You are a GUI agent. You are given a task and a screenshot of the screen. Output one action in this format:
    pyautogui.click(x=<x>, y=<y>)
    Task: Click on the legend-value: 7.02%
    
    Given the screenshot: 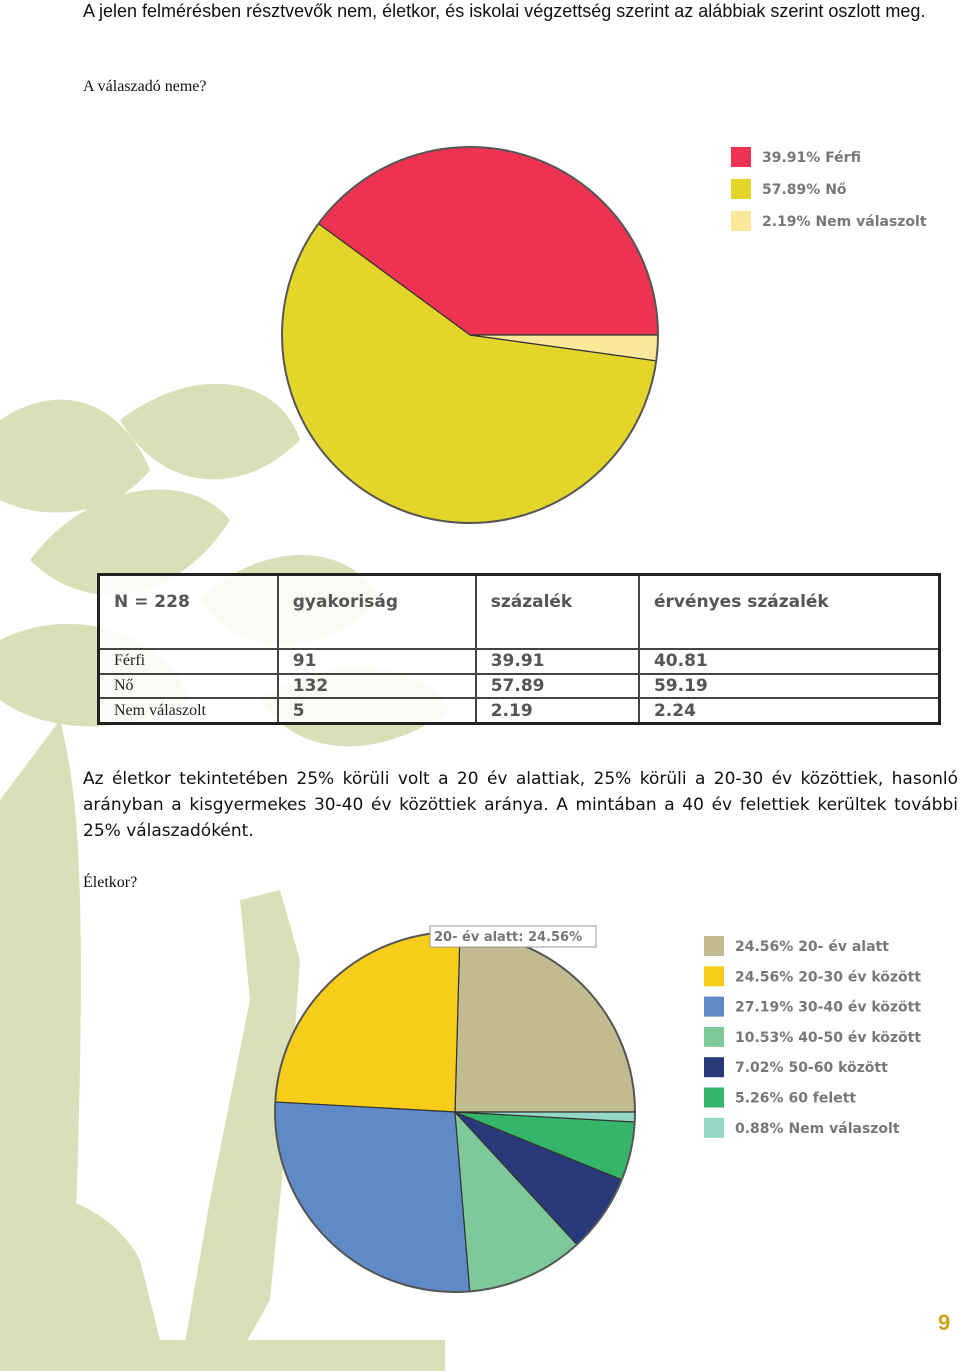 What is the action you would take?
    pyautogui.click(x=759, y=1068)
    